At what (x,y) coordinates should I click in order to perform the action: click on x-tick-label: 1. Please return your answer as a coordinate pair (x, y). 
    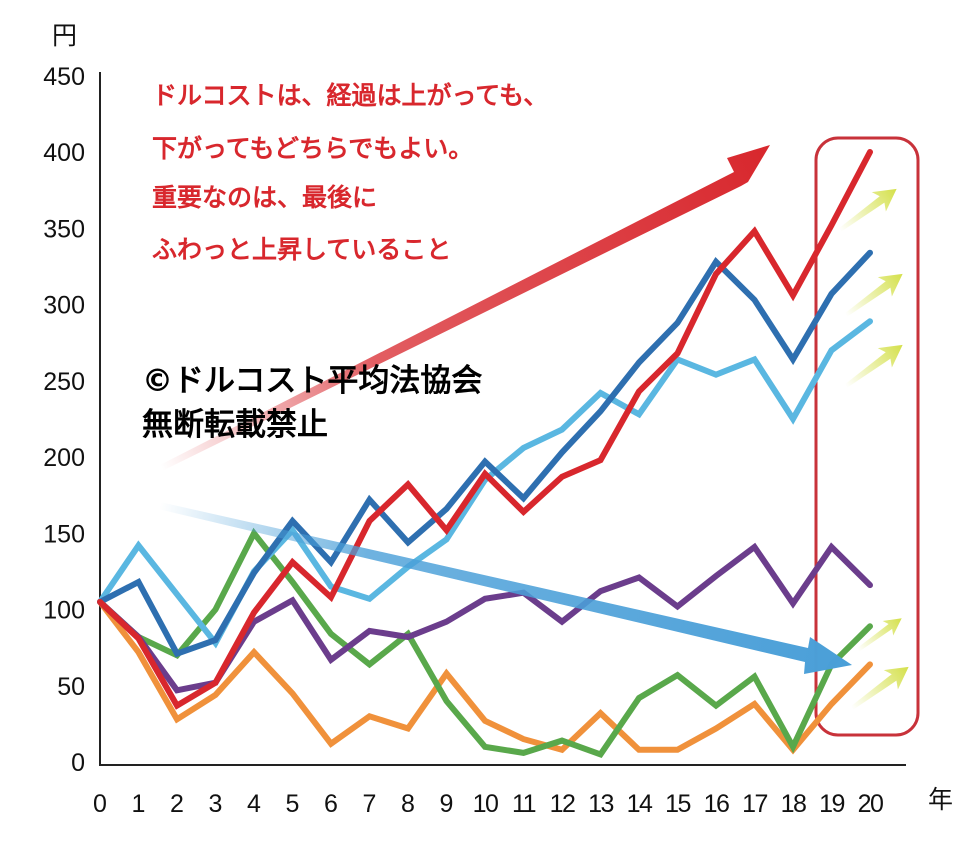
    Looking at the image, I should click on (139, 804).